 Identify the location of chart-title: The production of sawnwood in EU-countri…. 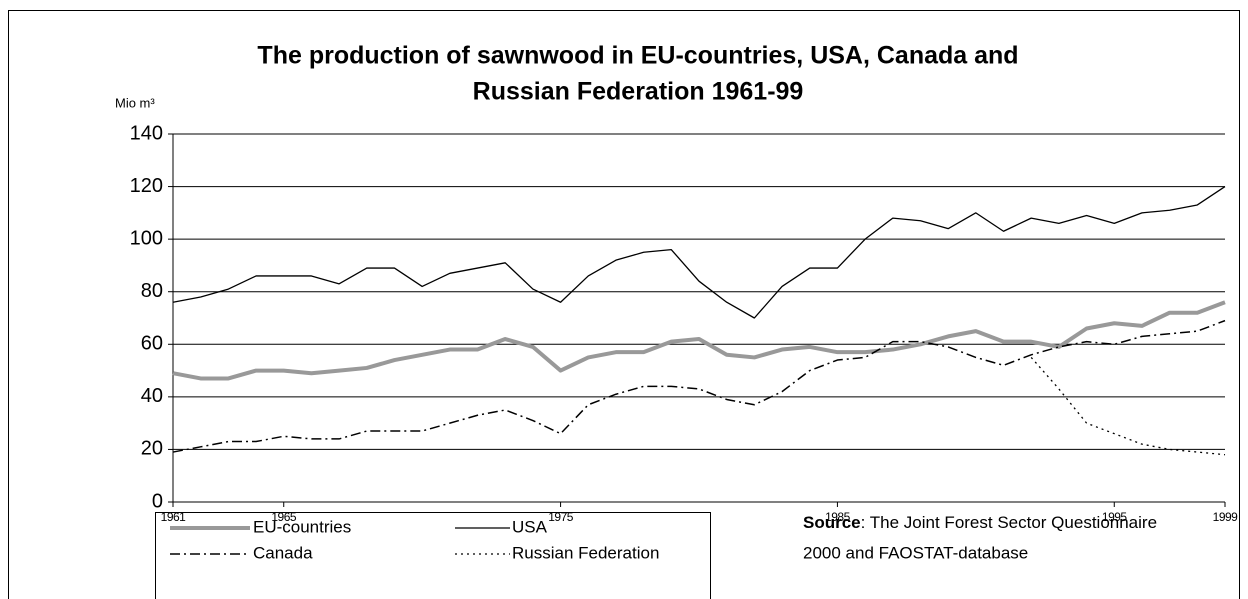
(637, 56).